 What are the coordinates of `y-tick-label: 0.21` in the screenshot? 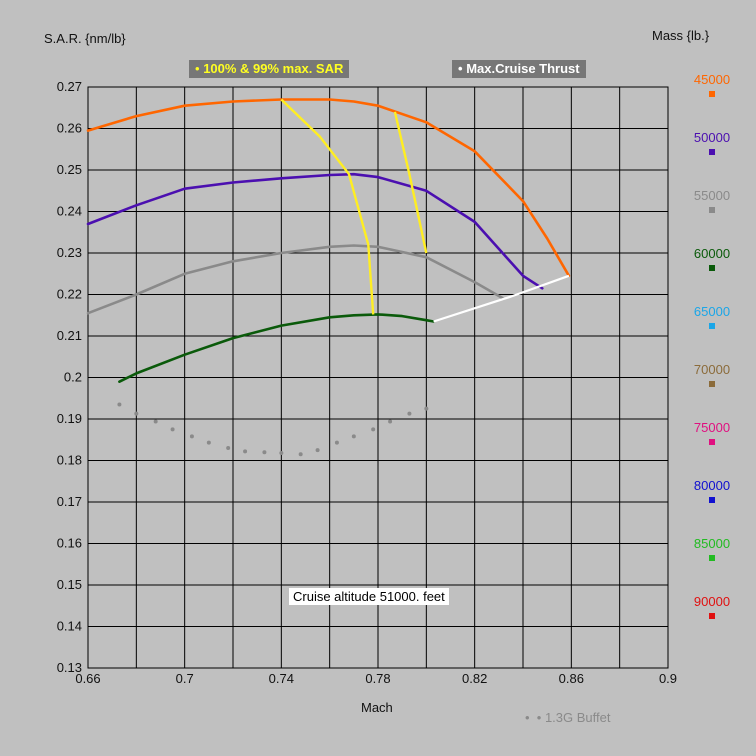 It's located at (69, 335).